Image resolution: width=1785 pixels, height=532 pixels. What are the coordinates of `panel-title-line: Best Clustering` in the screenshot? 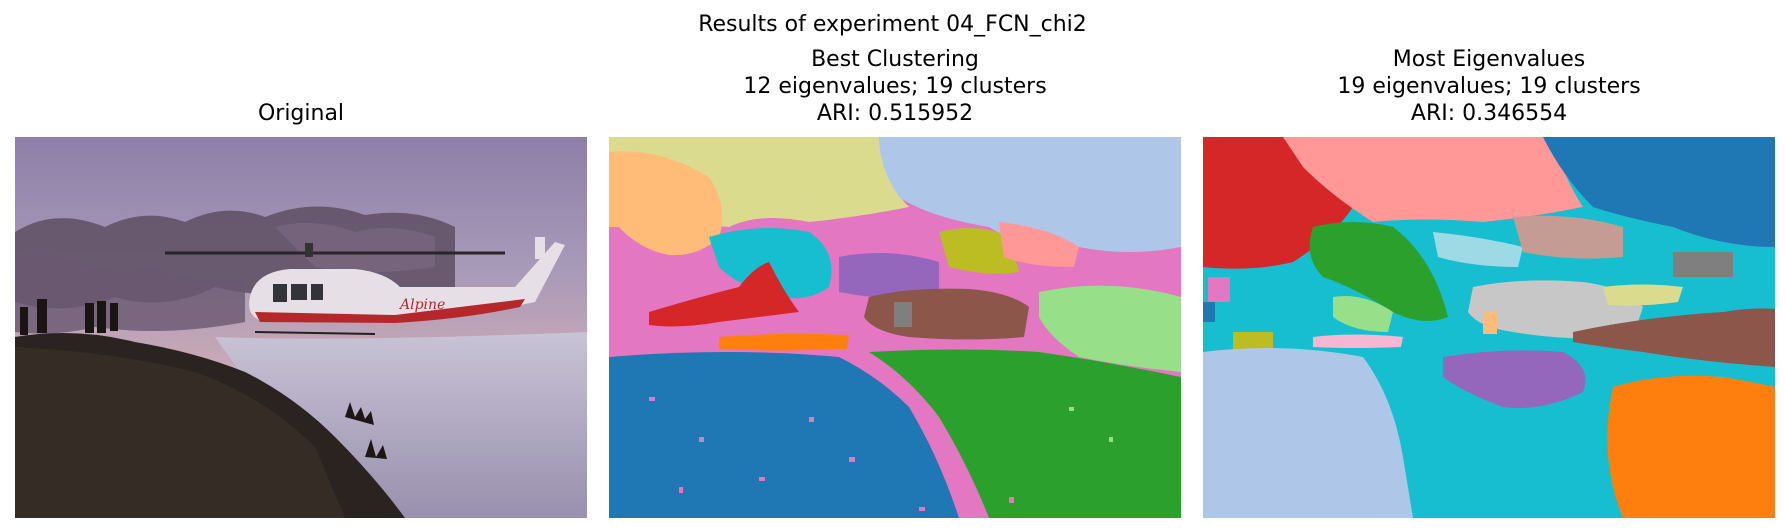 It's located at (895, 59).